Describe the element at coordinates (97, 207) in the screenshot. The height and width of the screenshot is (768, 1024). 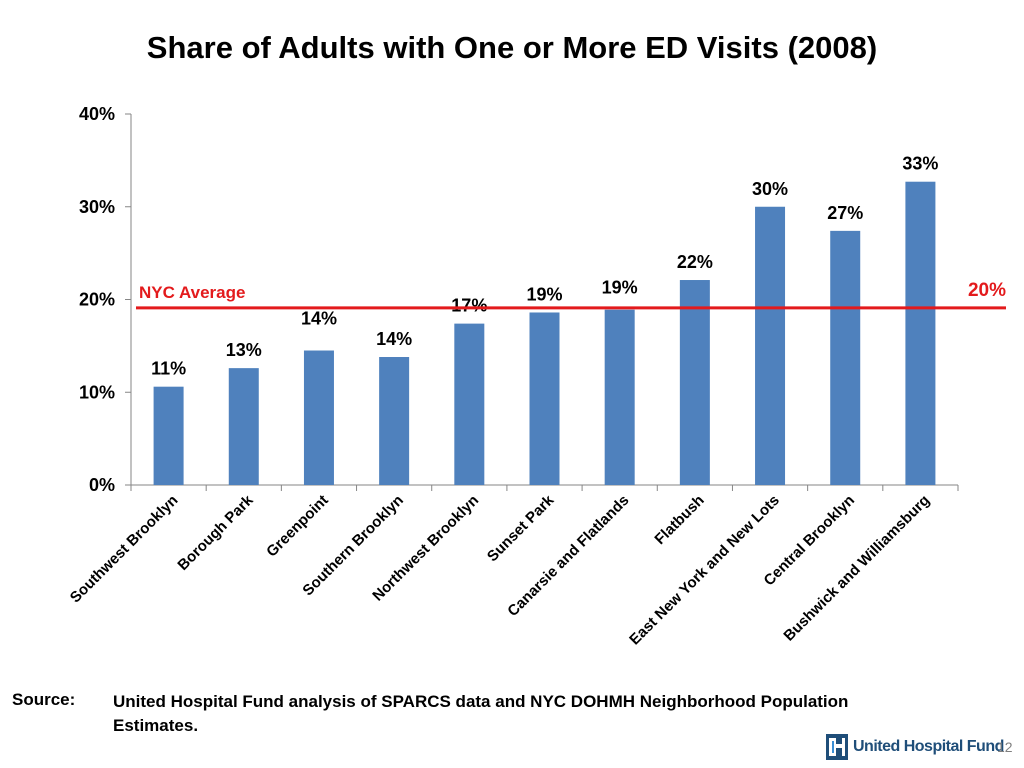
I see `y-tick-label: 30%` at that location.